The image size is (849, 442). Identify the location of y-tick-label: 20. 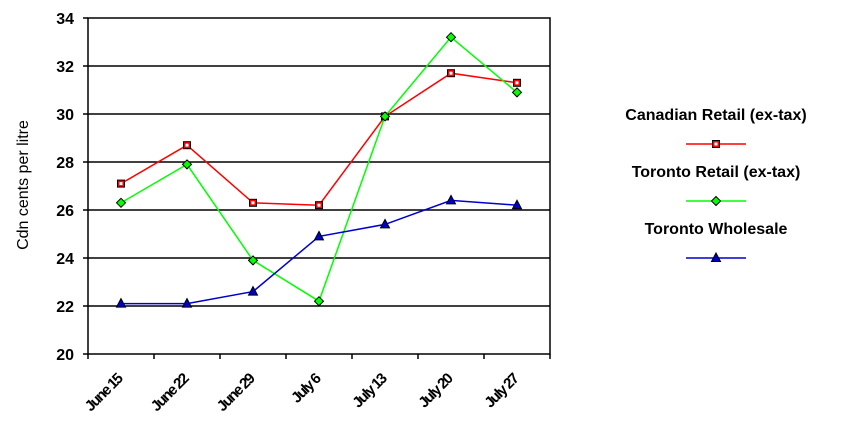
(65, 355).